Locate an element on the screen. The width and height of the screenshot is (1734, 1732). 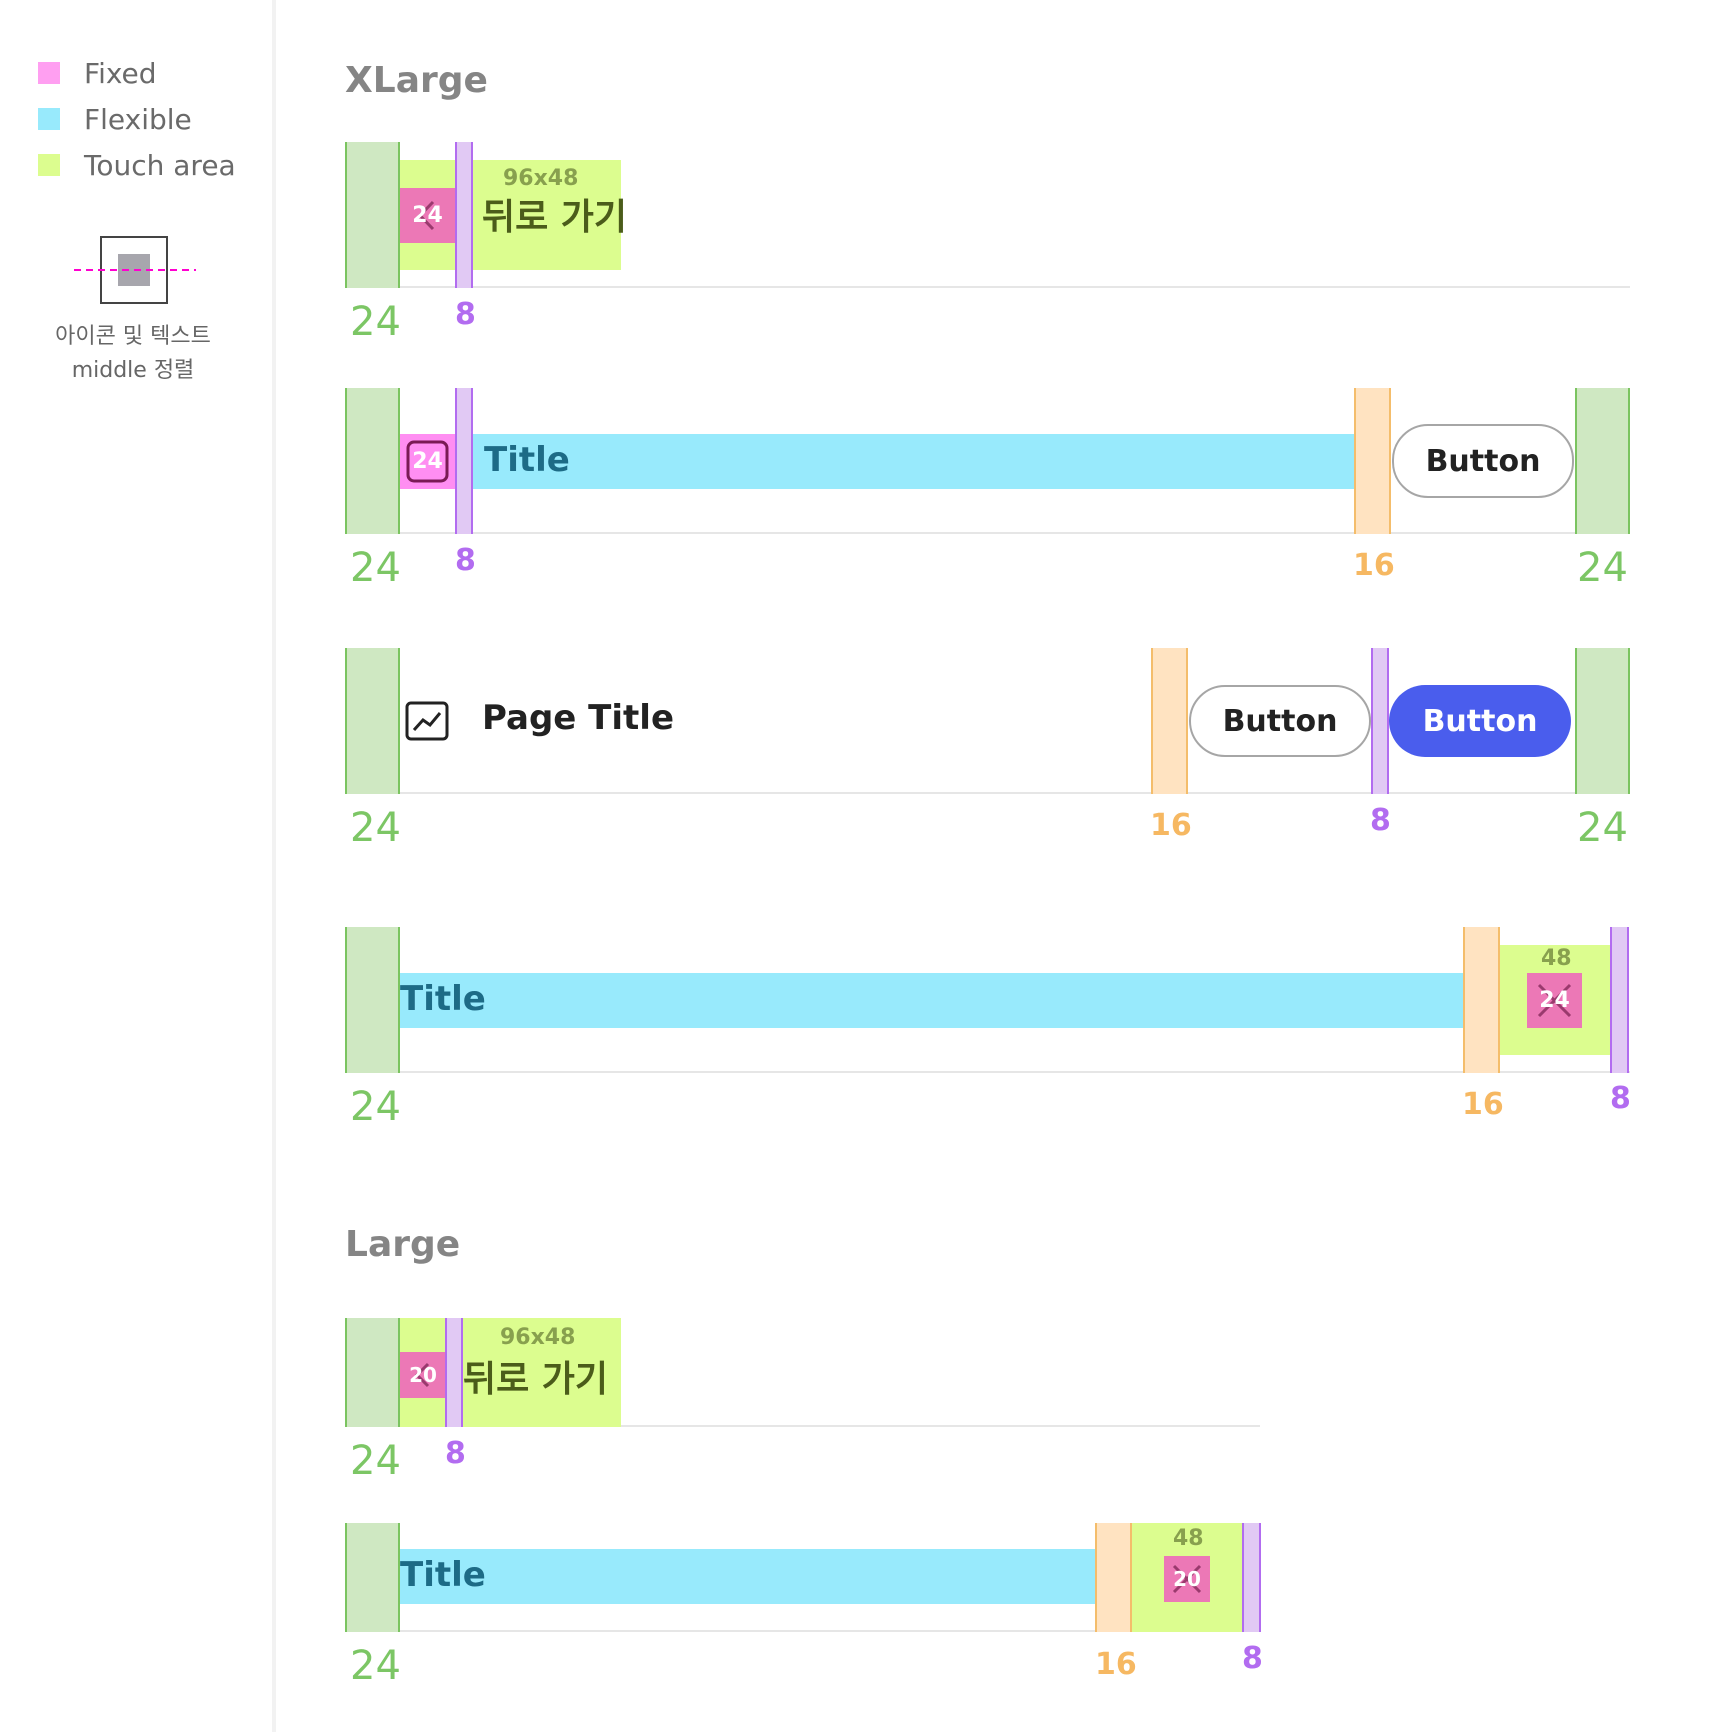
page-title: Page Title is located at coordinates (578, 718).